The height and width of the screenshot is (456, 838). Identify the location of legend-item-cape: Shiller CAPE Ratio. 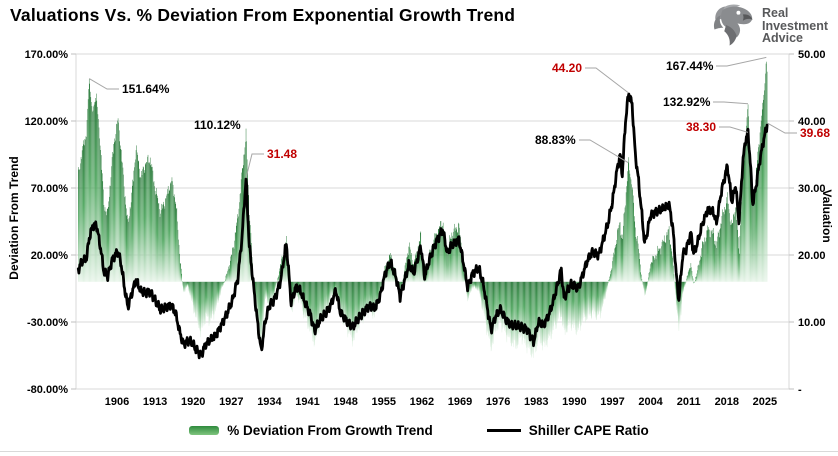
(567, 430).